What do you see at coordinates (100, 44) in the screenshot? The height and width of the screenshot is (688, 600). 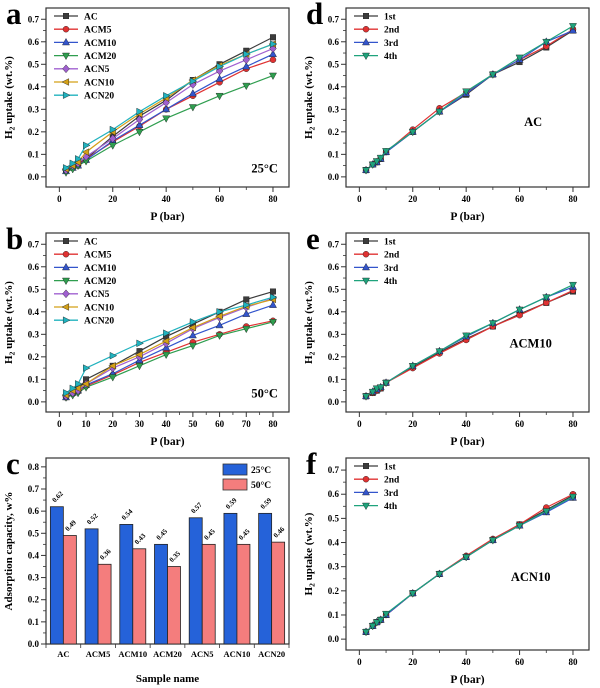 I see `svg-text: ACM10` at bounding box center [100, 44].